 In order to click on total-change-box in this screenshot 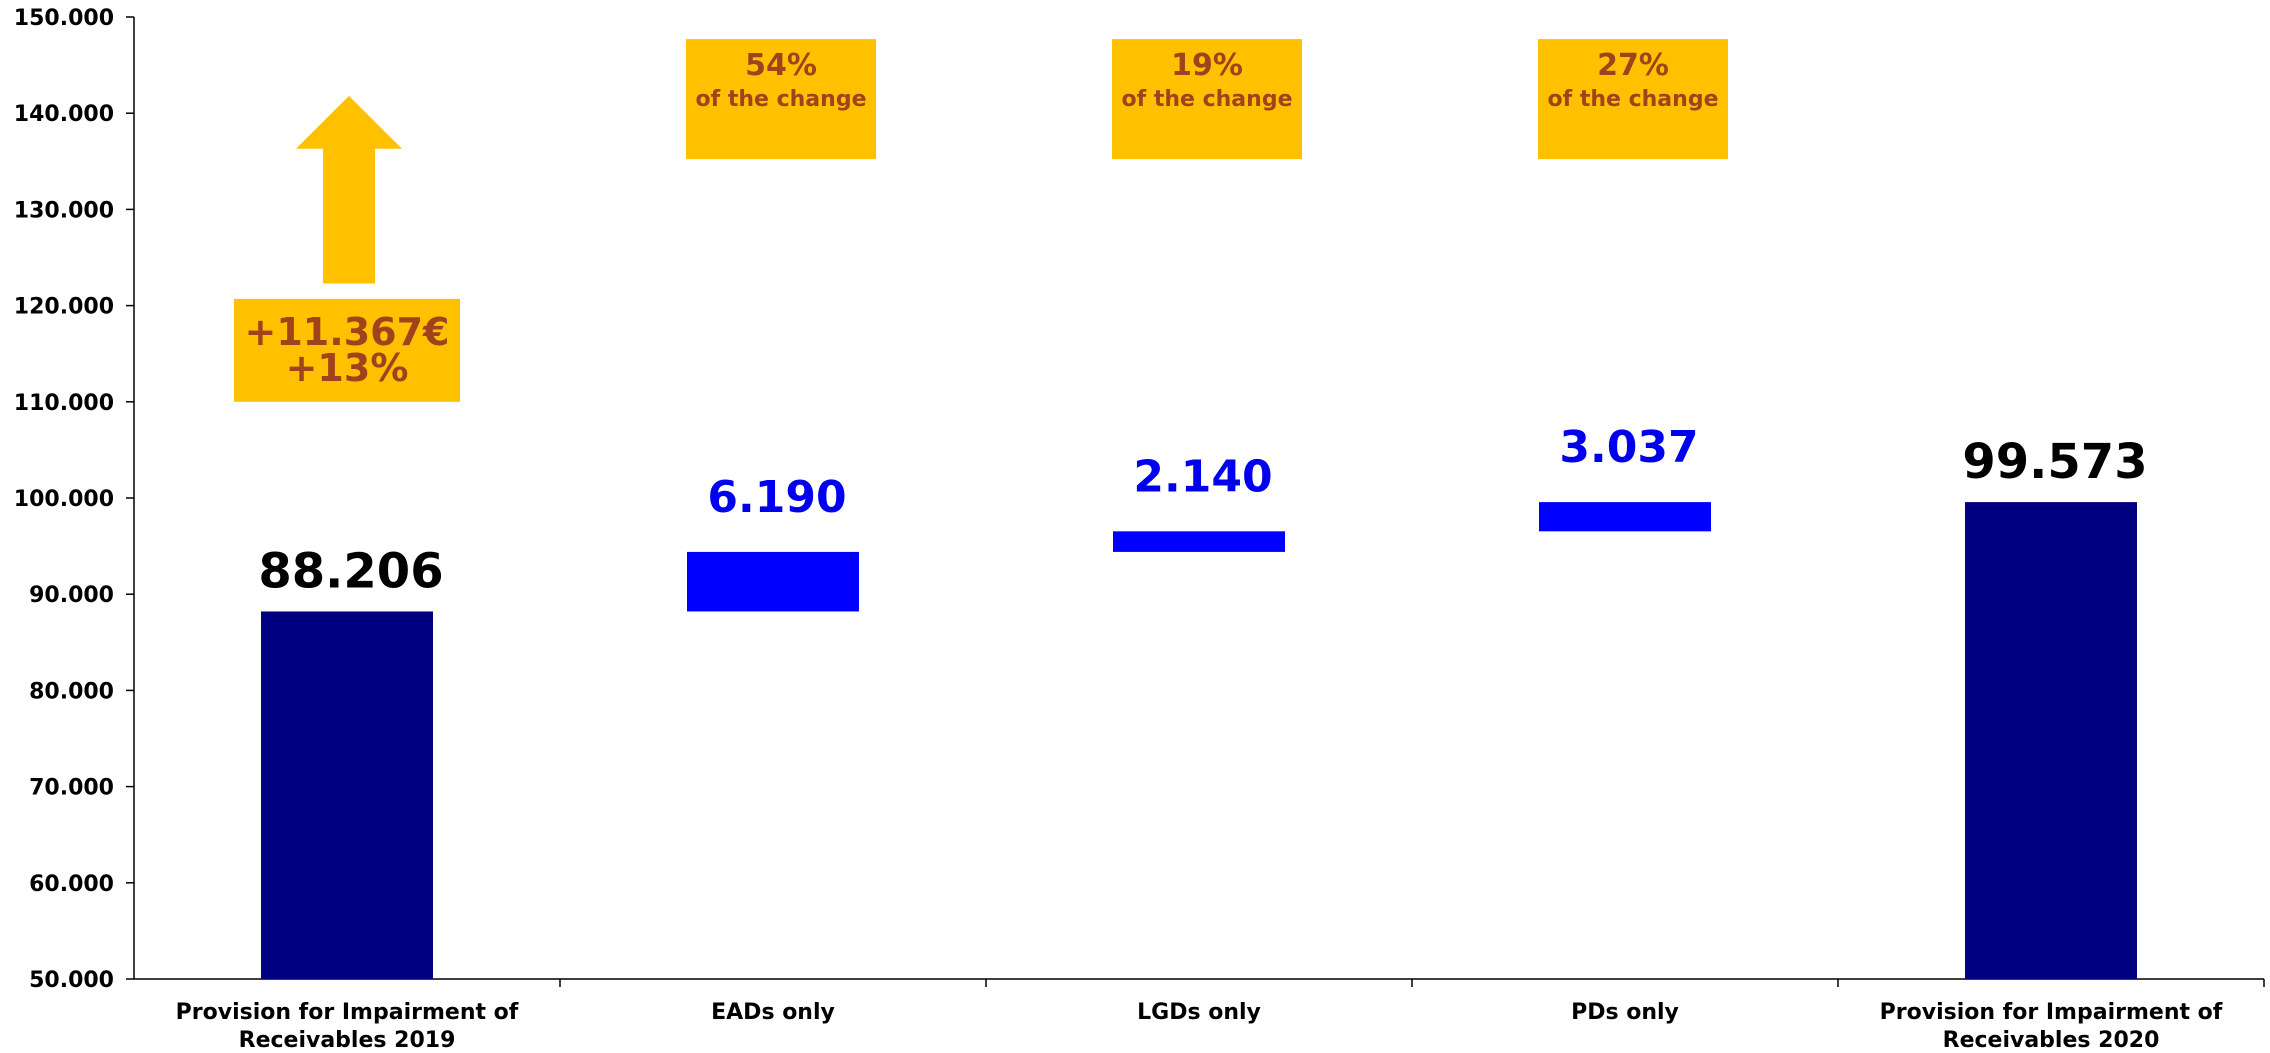, I will do `click(347, 350)`.